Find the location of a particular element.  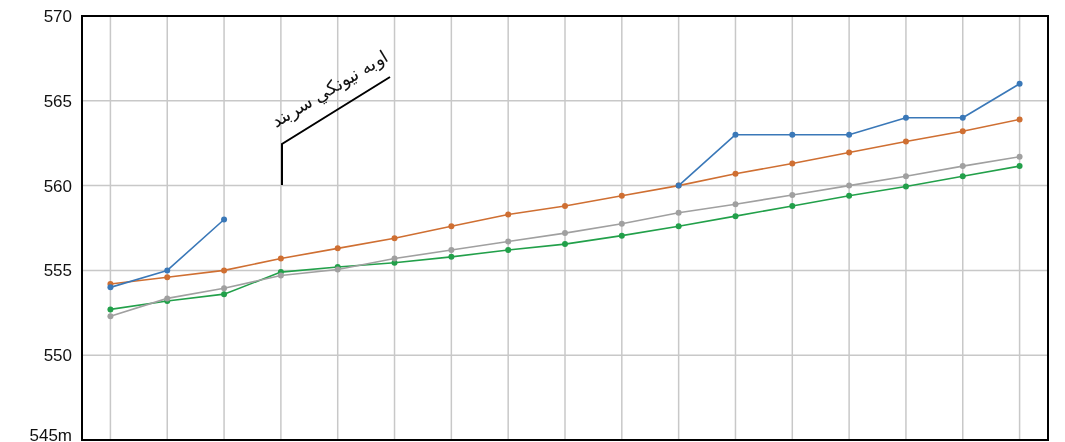

y-tick-label: 565 is located at coordinates (57, 101).